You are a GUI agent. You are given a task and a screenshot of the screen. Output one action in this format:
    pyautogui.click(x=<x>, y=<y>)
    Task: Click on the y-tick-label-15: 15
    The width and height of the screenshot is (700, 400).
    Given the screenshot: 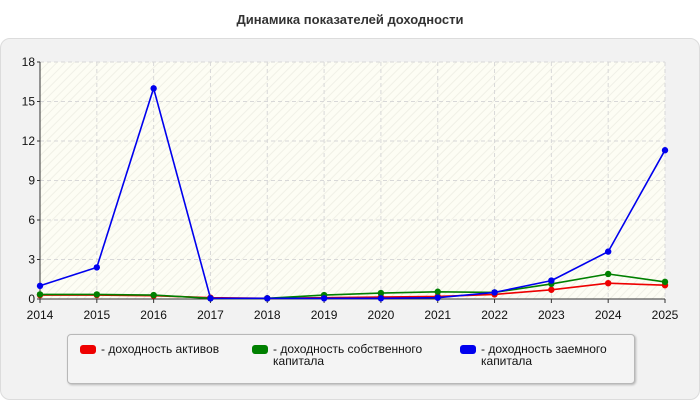 What is the action you would take?
    pyautogui.click(x=29, y=102)
    